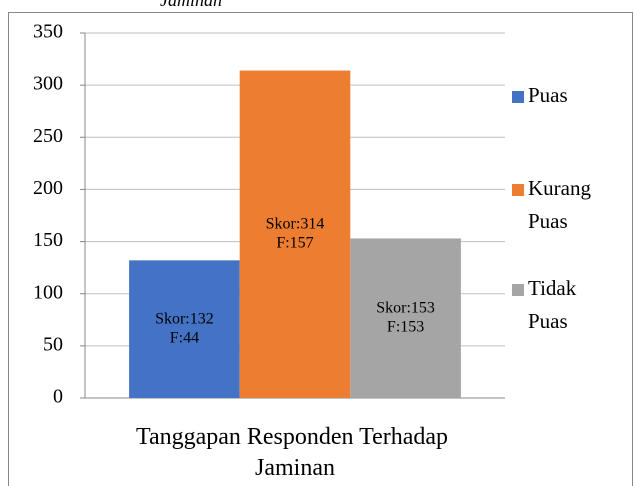 Image resolution: width=635 pixels, height=486 pixels. Describe the element at coordinates (295, 223) in the screenshot. I see `data-label: Skor:314` at that location.